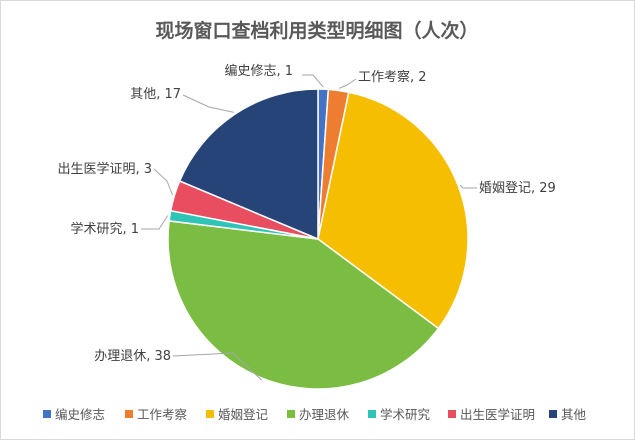 Image resolution: width=635 pixels, height=440 pixels. What do you see at coordinates (574, 414) in the screenshot?
I see `legend-label-7: 其他` at bounding box center [574, 414].